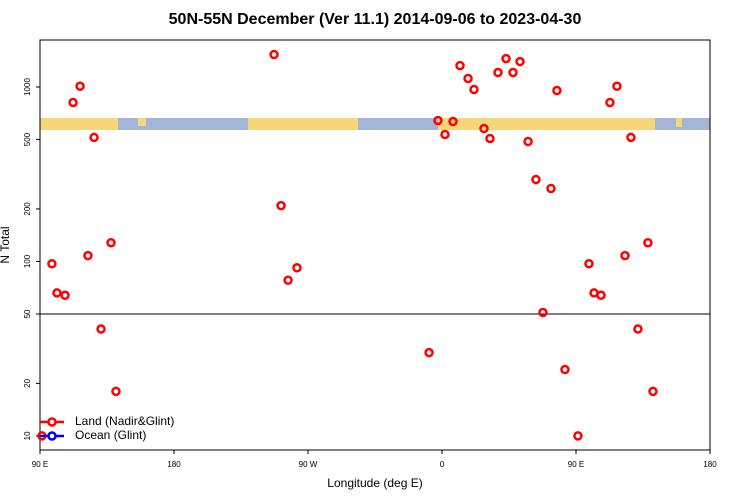 Image resolution: width=750 pixels, height=500 pixels. Describe the element at coordinates (27, 87) in the screenshot. I see `y-tick-label: 1000` at that location.